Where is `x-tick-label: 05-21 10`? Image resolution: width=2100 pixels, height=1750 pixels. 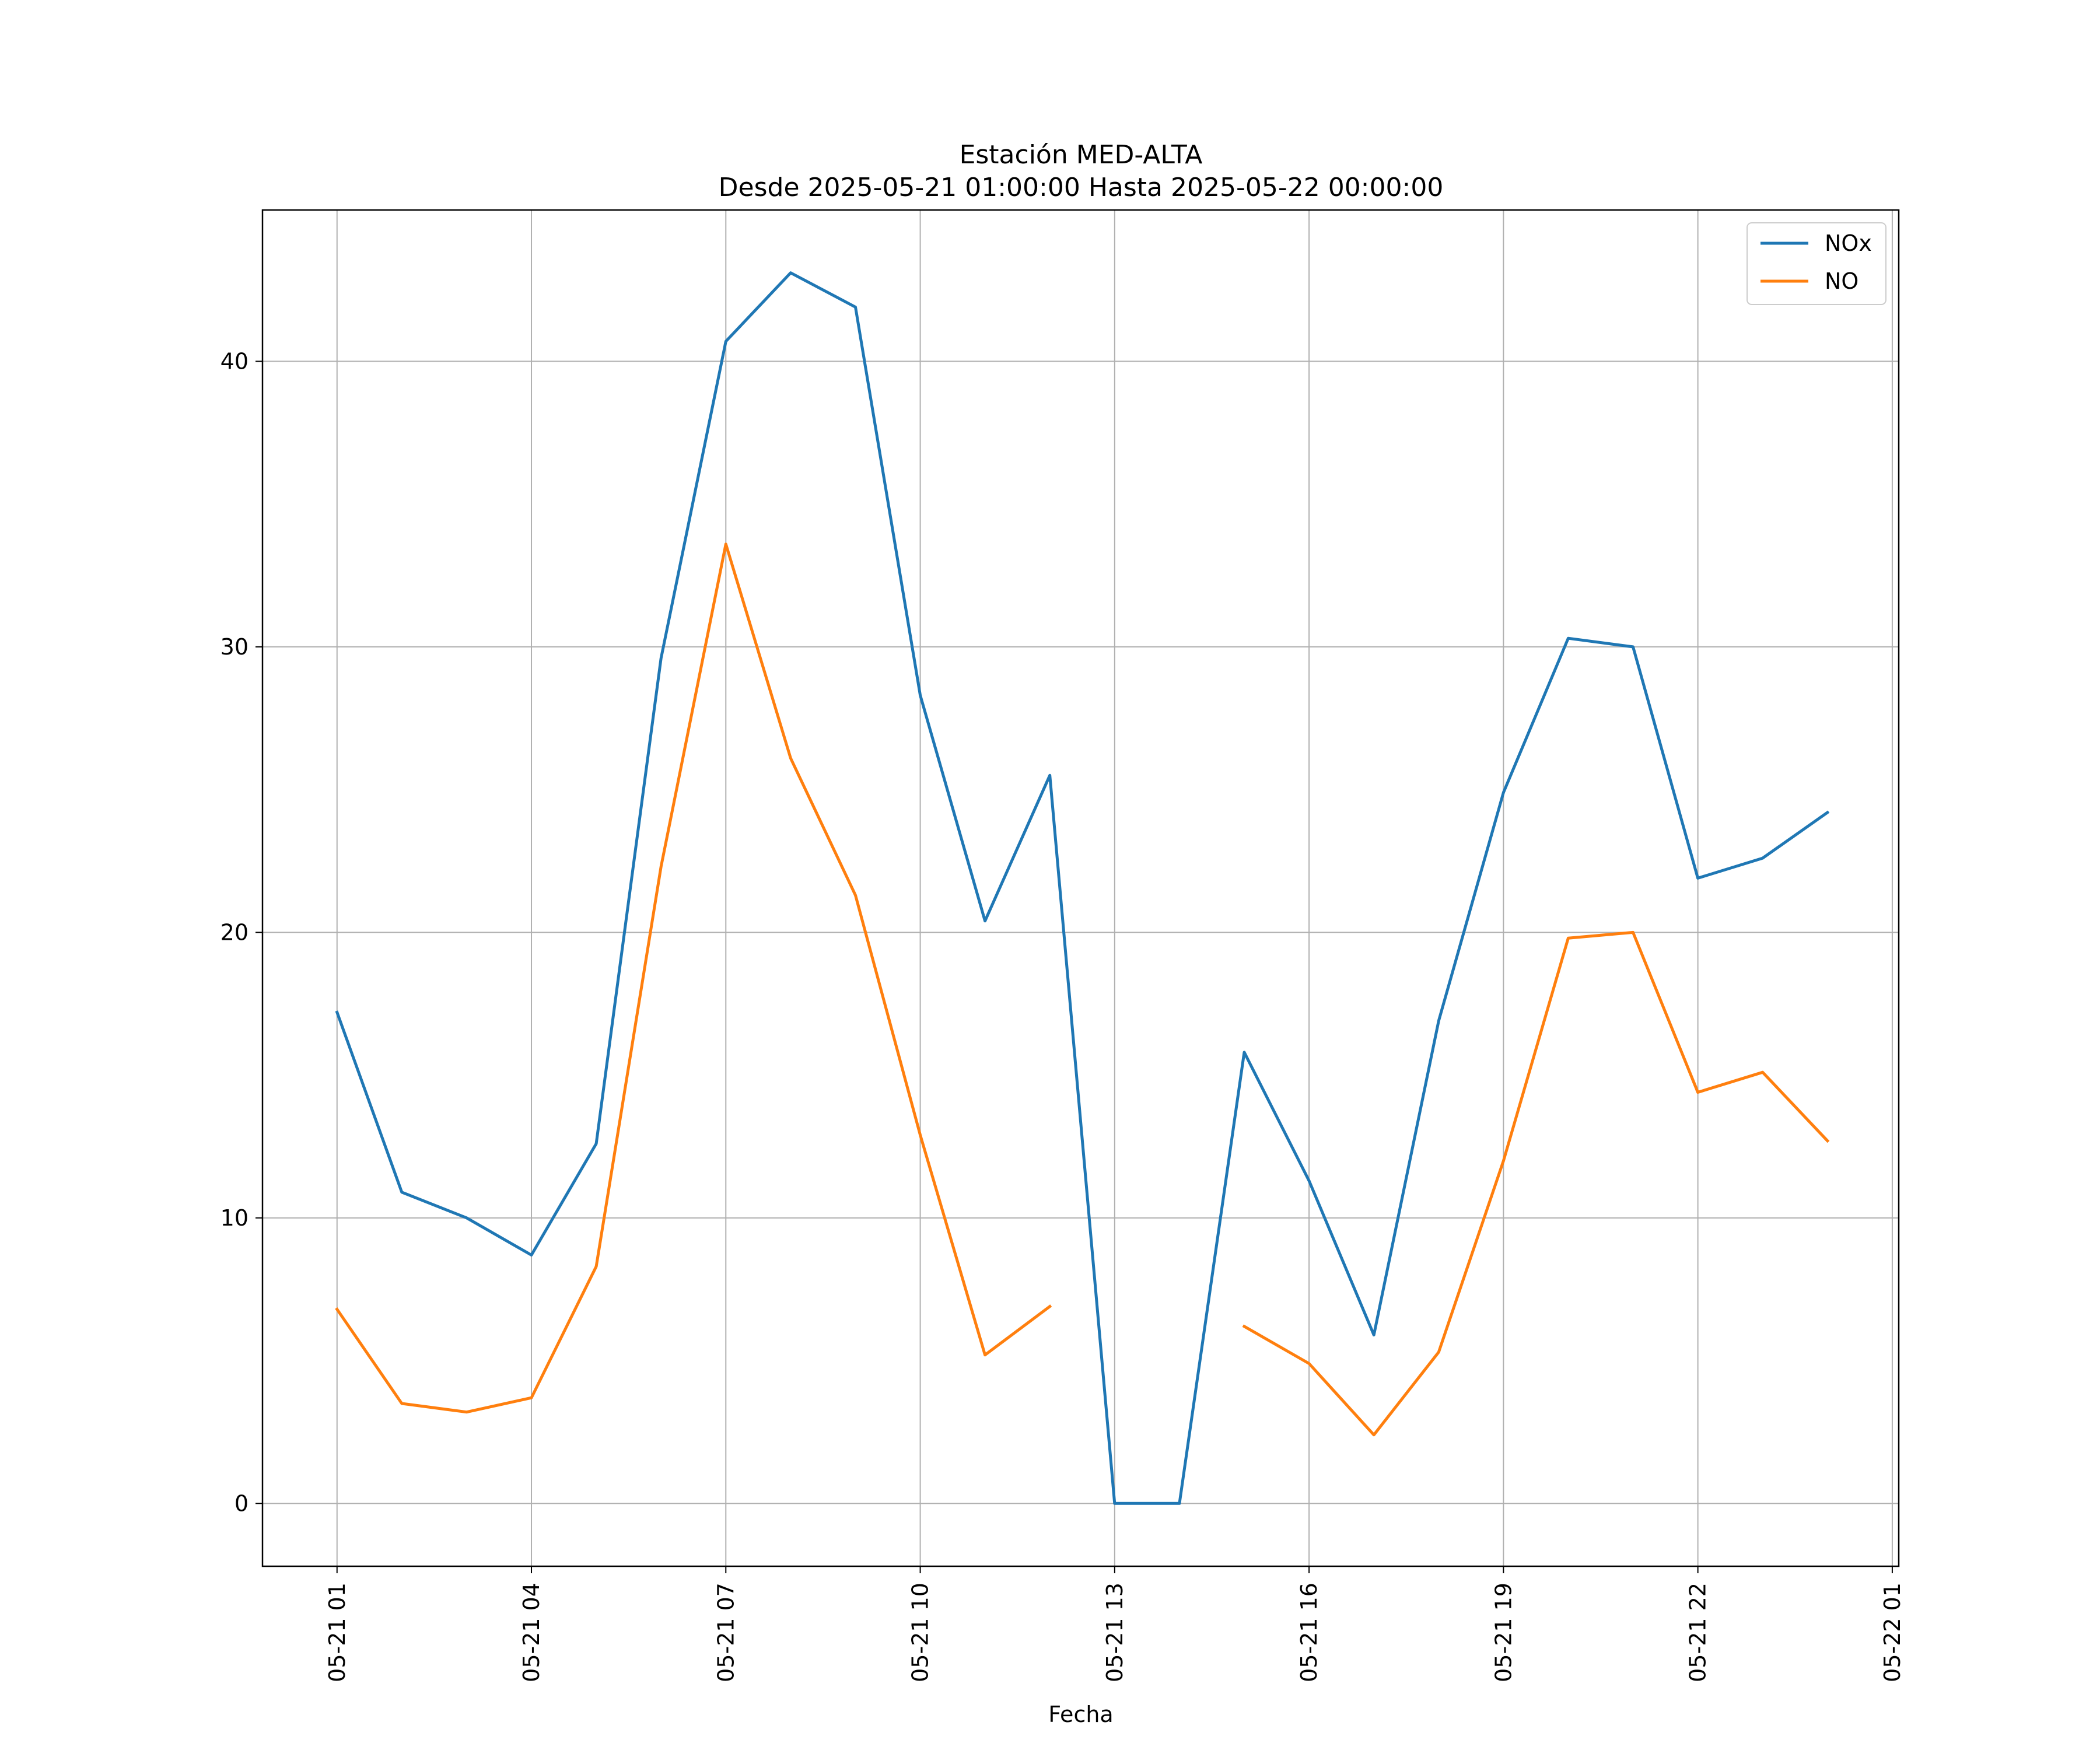 x-tick-label: 05-21 10 is located at coordinates (921, 1632).